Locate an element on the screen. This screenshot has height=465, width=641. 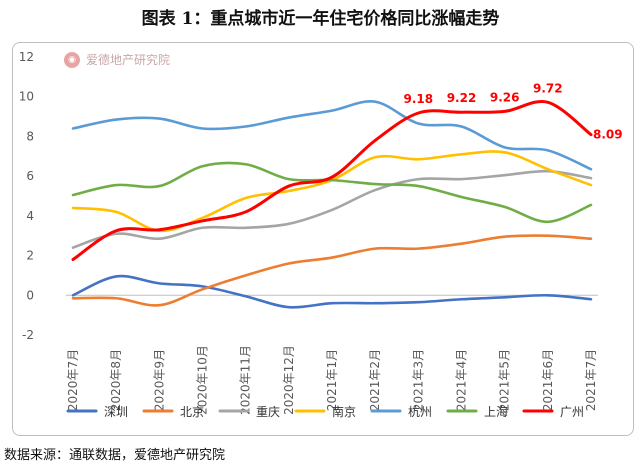
x-tick-label: 2020年12月 is located at coordinates (289, 380).